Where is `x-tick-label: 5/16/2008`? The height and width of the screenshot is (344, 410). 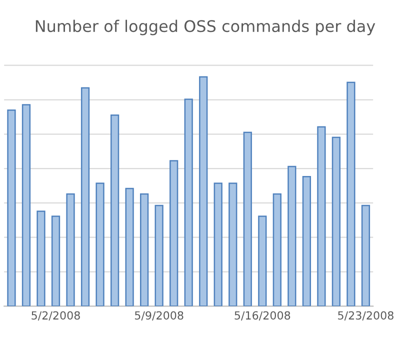
x-tick-label: 5/16/2008 is located at coordinates (262, 315).